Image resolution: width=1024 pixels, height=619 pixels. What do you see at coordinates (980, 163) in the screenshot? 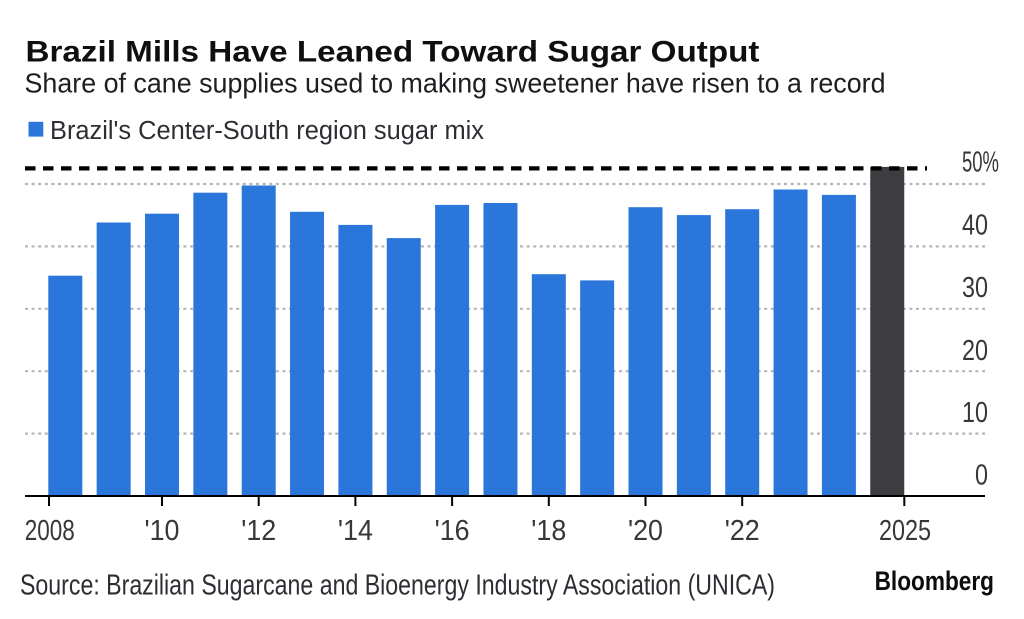
I see `svg-text: 50%` at bounding box center [980, 163].